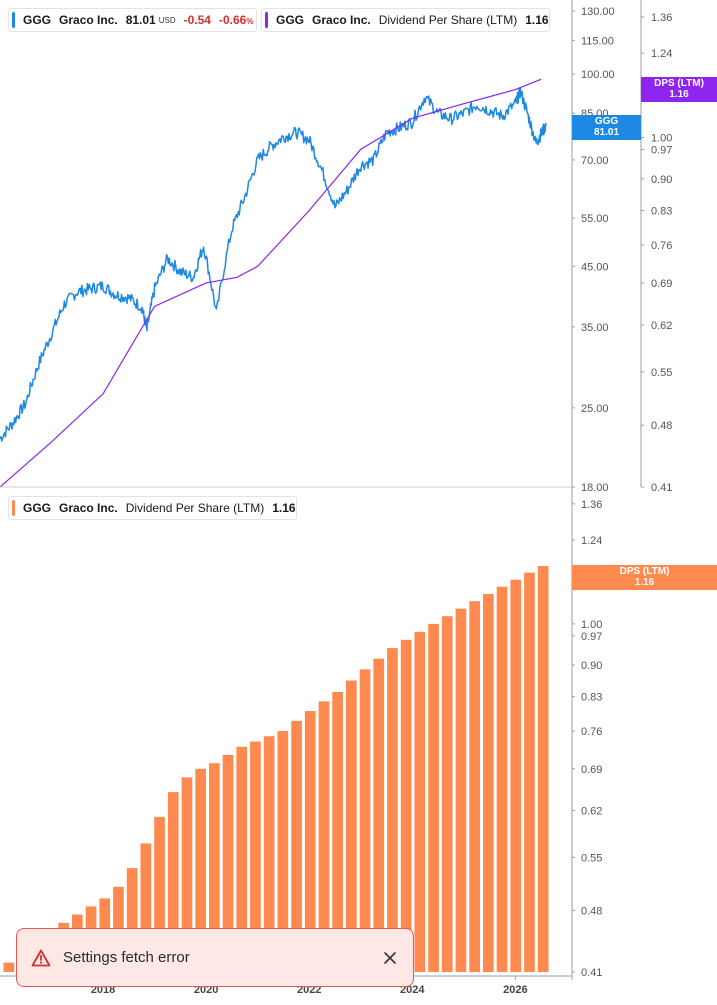 The height and width of the screenshot is (1005, 717). I want to click on price-legend-ticker: GGG, so click(37, 20).